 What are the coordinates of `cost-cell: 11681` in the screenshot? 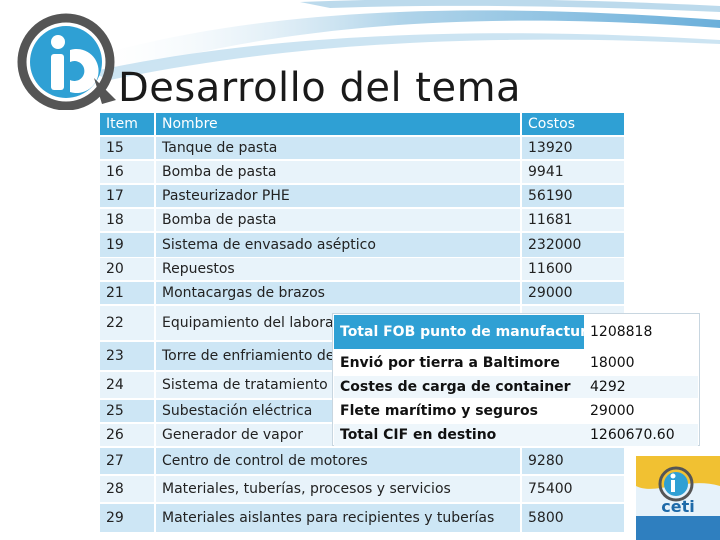 It's located at (573, 220).